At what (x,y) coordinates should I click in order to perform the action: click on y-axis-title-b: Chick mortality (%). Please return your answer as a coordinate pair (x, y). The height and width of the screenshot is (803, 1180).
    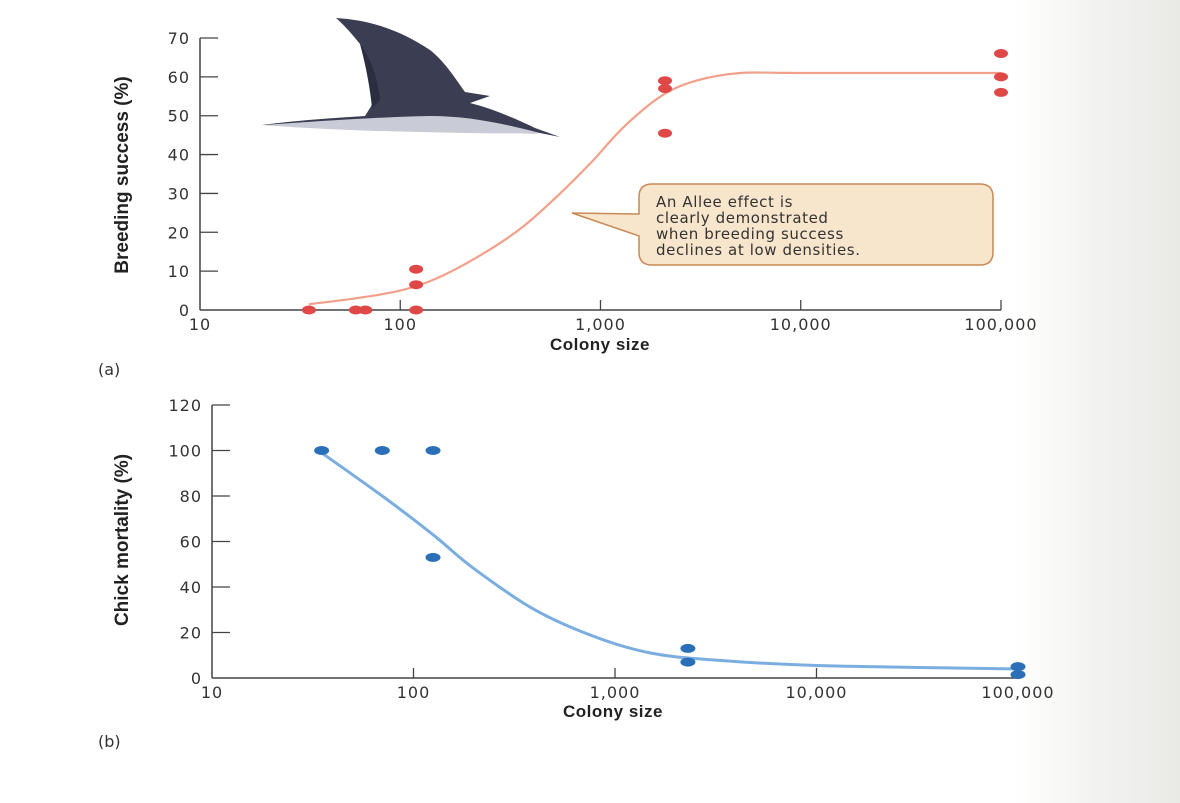
    Looking at the image, I should click on (122, 540).